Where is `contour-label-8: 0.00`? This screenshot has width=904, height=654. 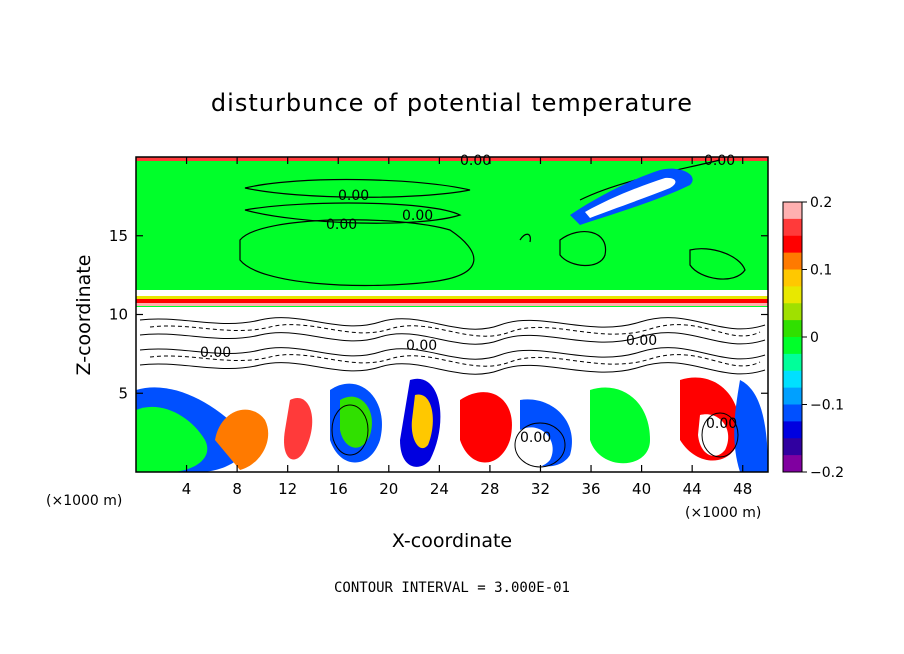
contour-label-8: 0.00 is located at coordinates (215, 353).